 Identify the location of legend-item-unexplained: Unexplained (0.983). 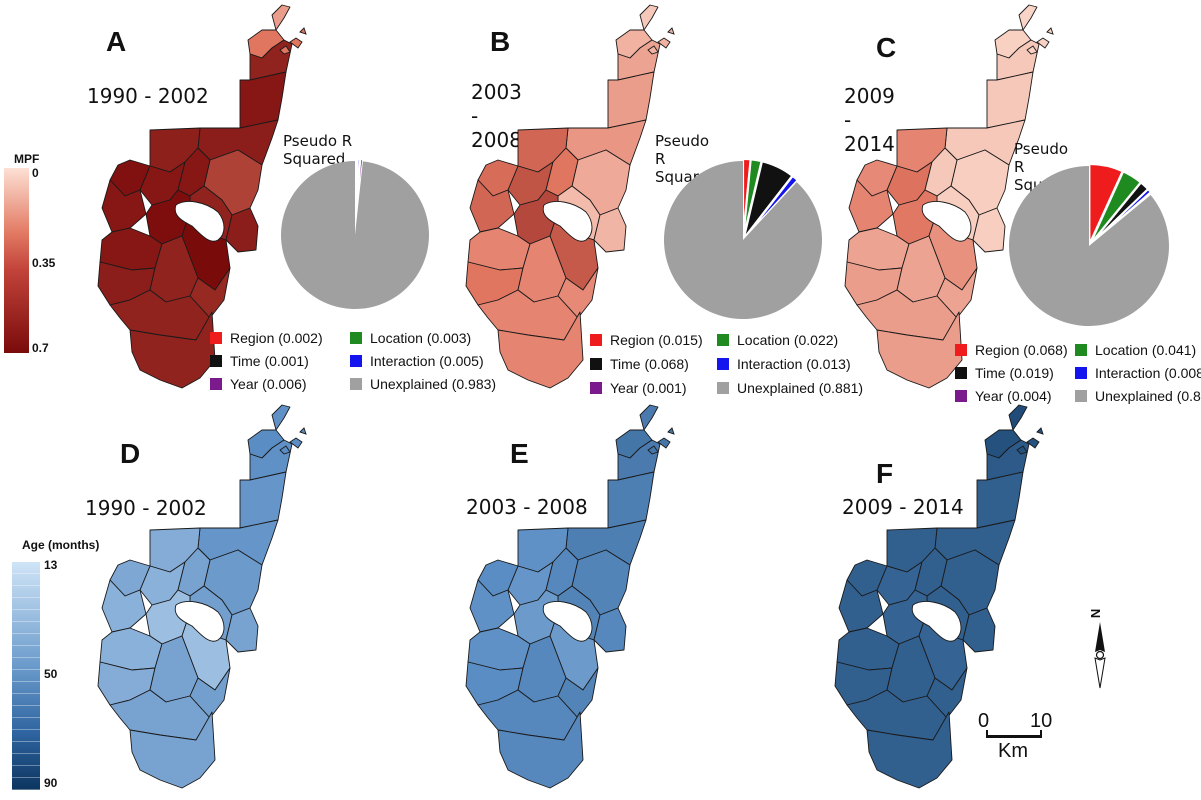
(423, 384).